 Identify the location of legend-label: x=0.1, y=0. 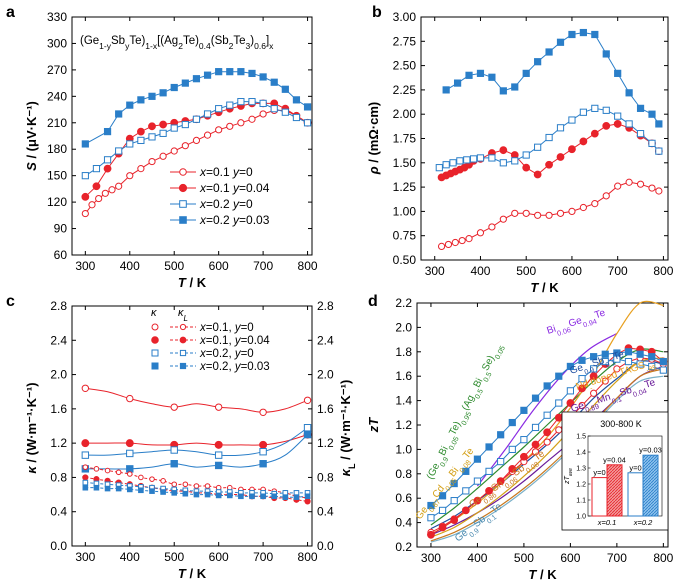
(226, 328).